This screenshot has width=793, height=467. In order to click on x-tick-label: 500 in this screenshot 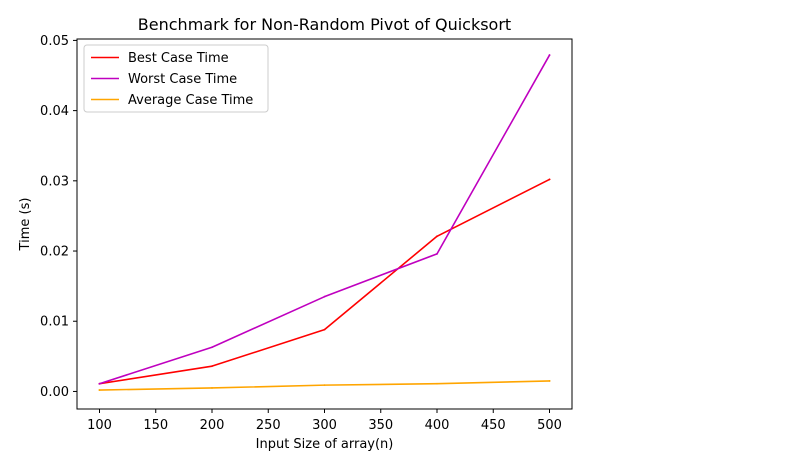, I will do `click(549, 425)`.